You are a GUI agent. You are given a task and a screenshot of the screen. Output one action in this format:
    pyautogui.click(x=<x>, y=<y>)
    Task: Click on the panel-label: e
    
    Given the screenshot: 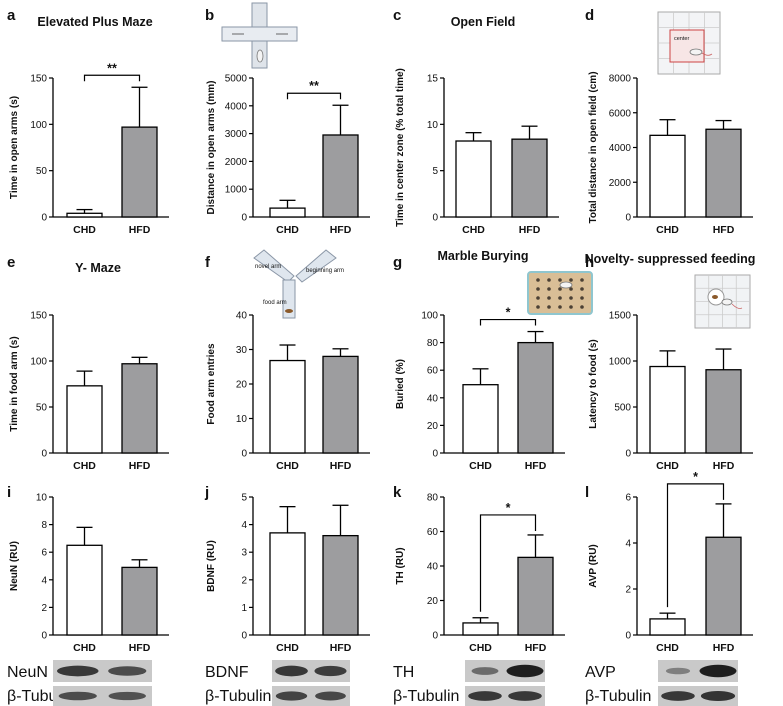 What is the action you would take?
    pyautogui.click(x=11, y=262)
    